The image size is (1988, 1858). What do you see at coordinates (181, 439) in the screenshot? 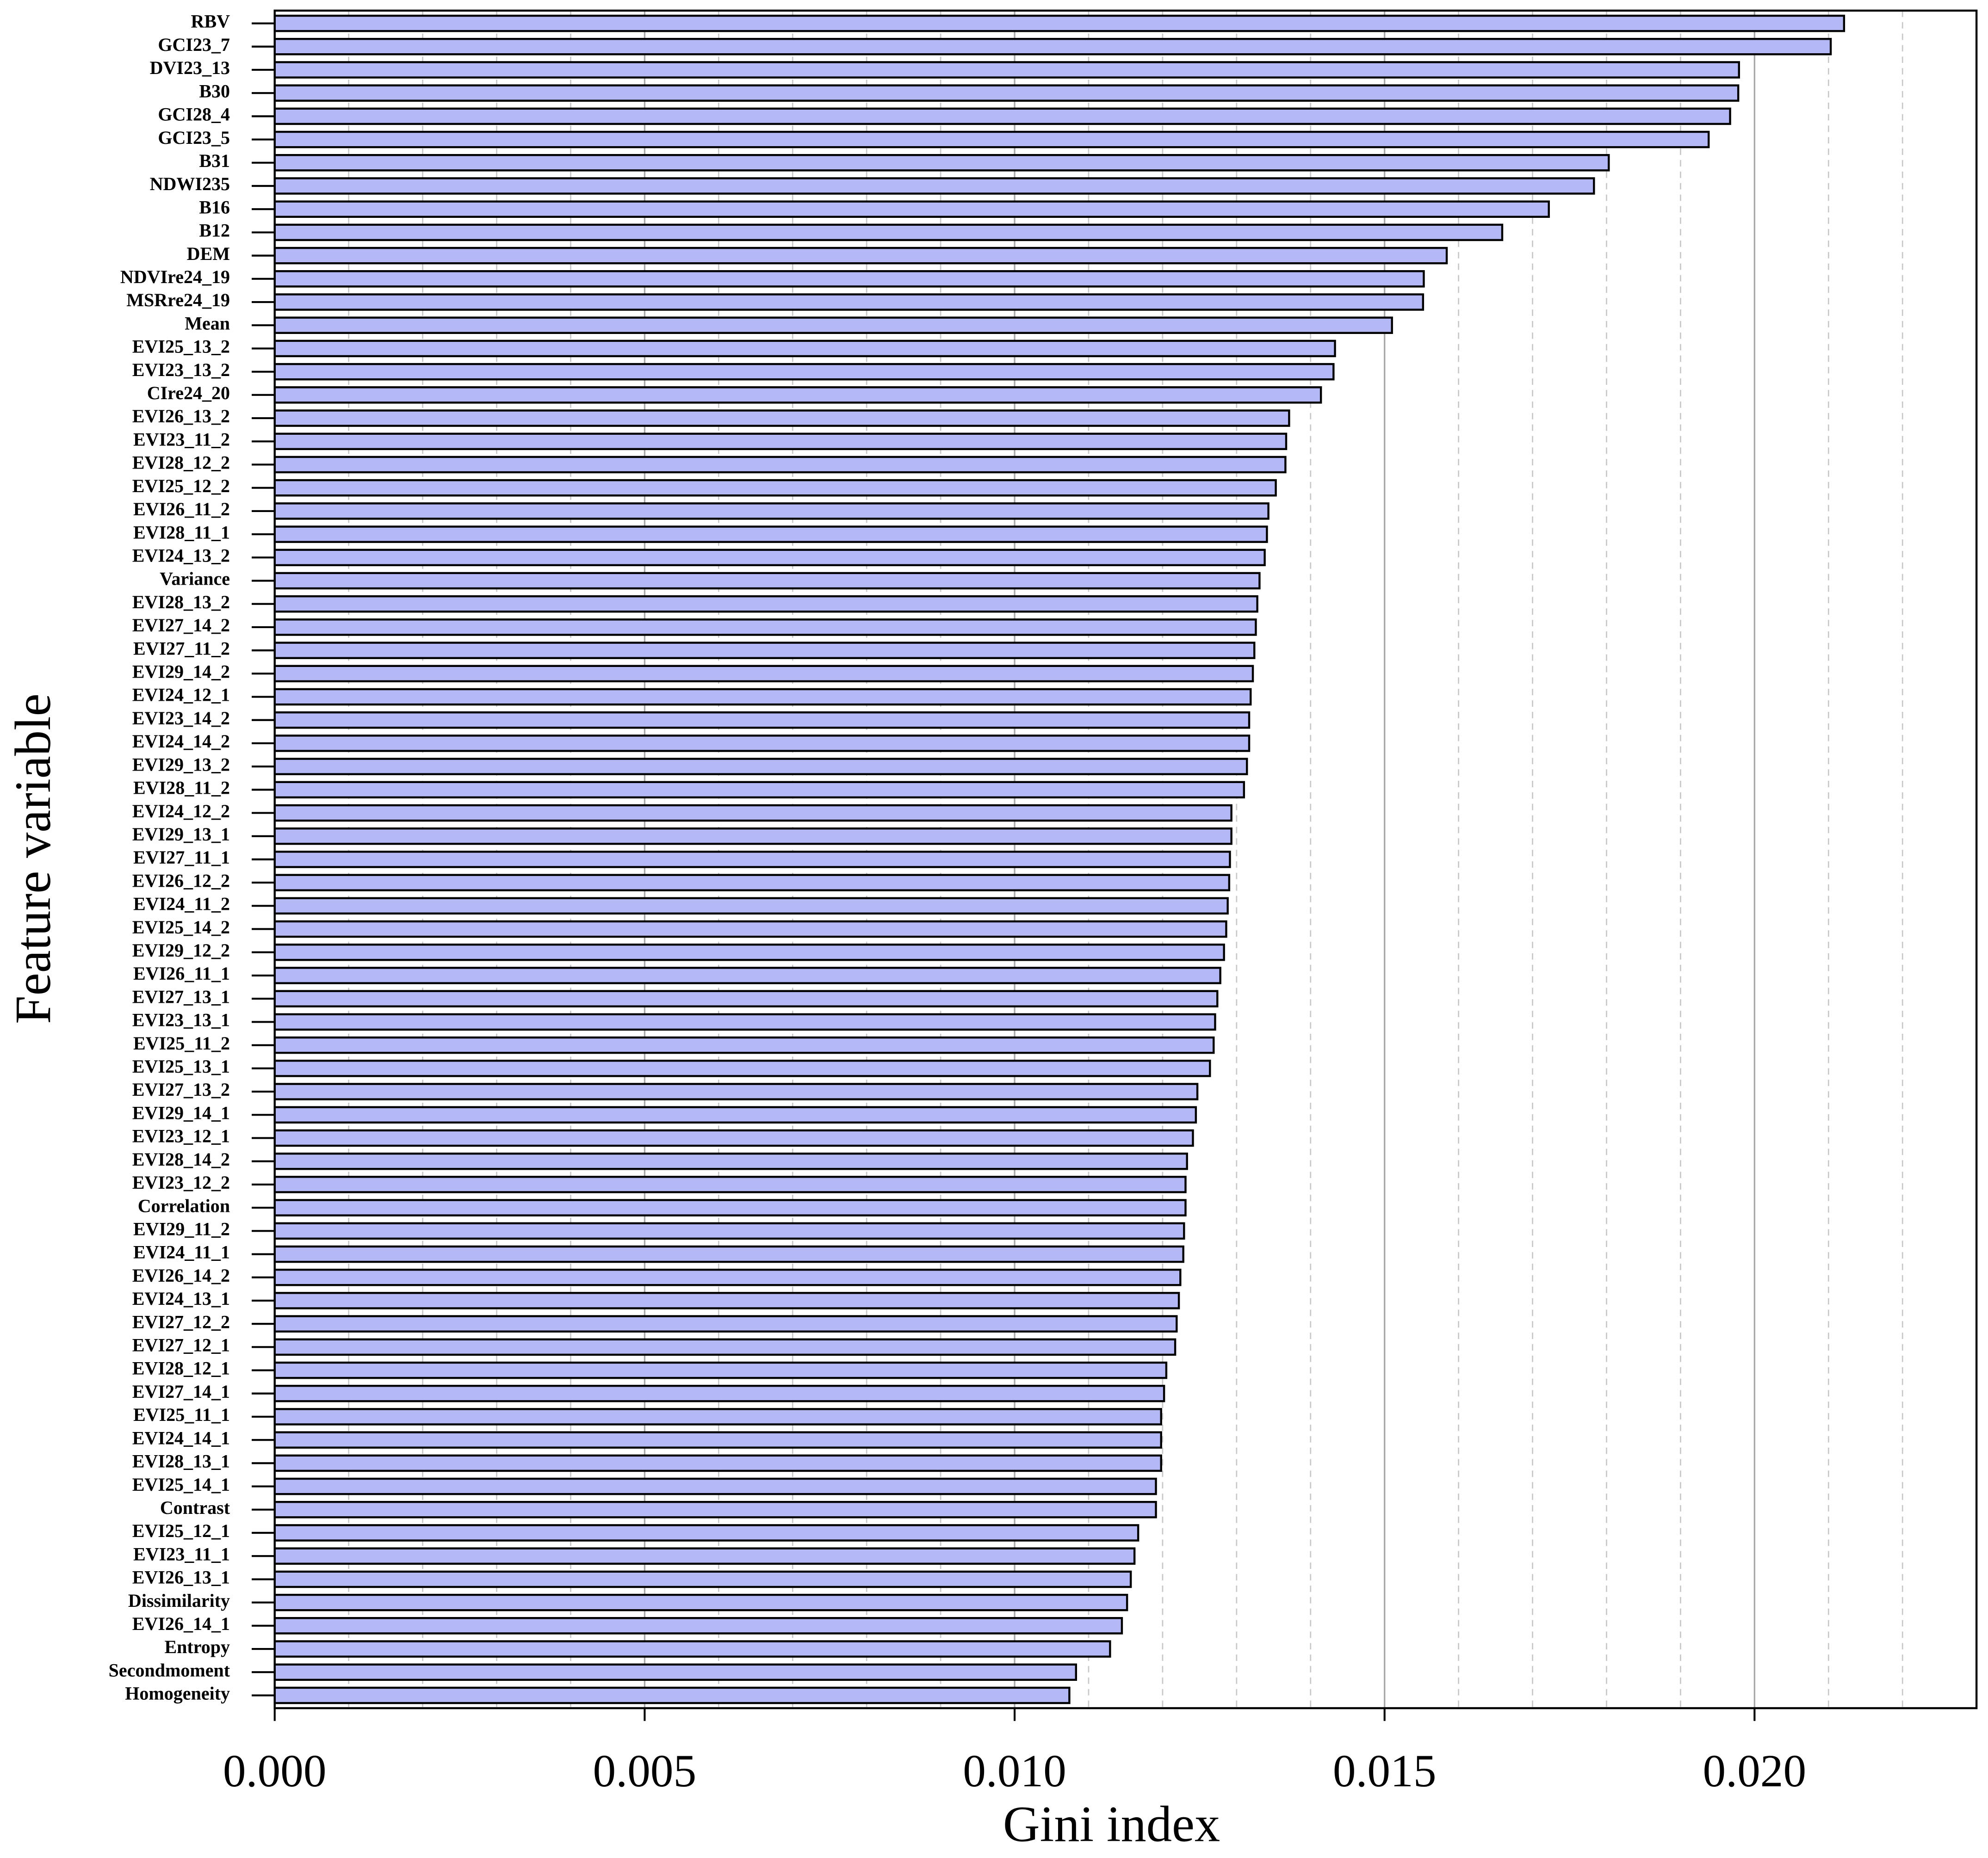
I see `y-tick-label: EVI23_11_2` at bounding box center [181, 439].